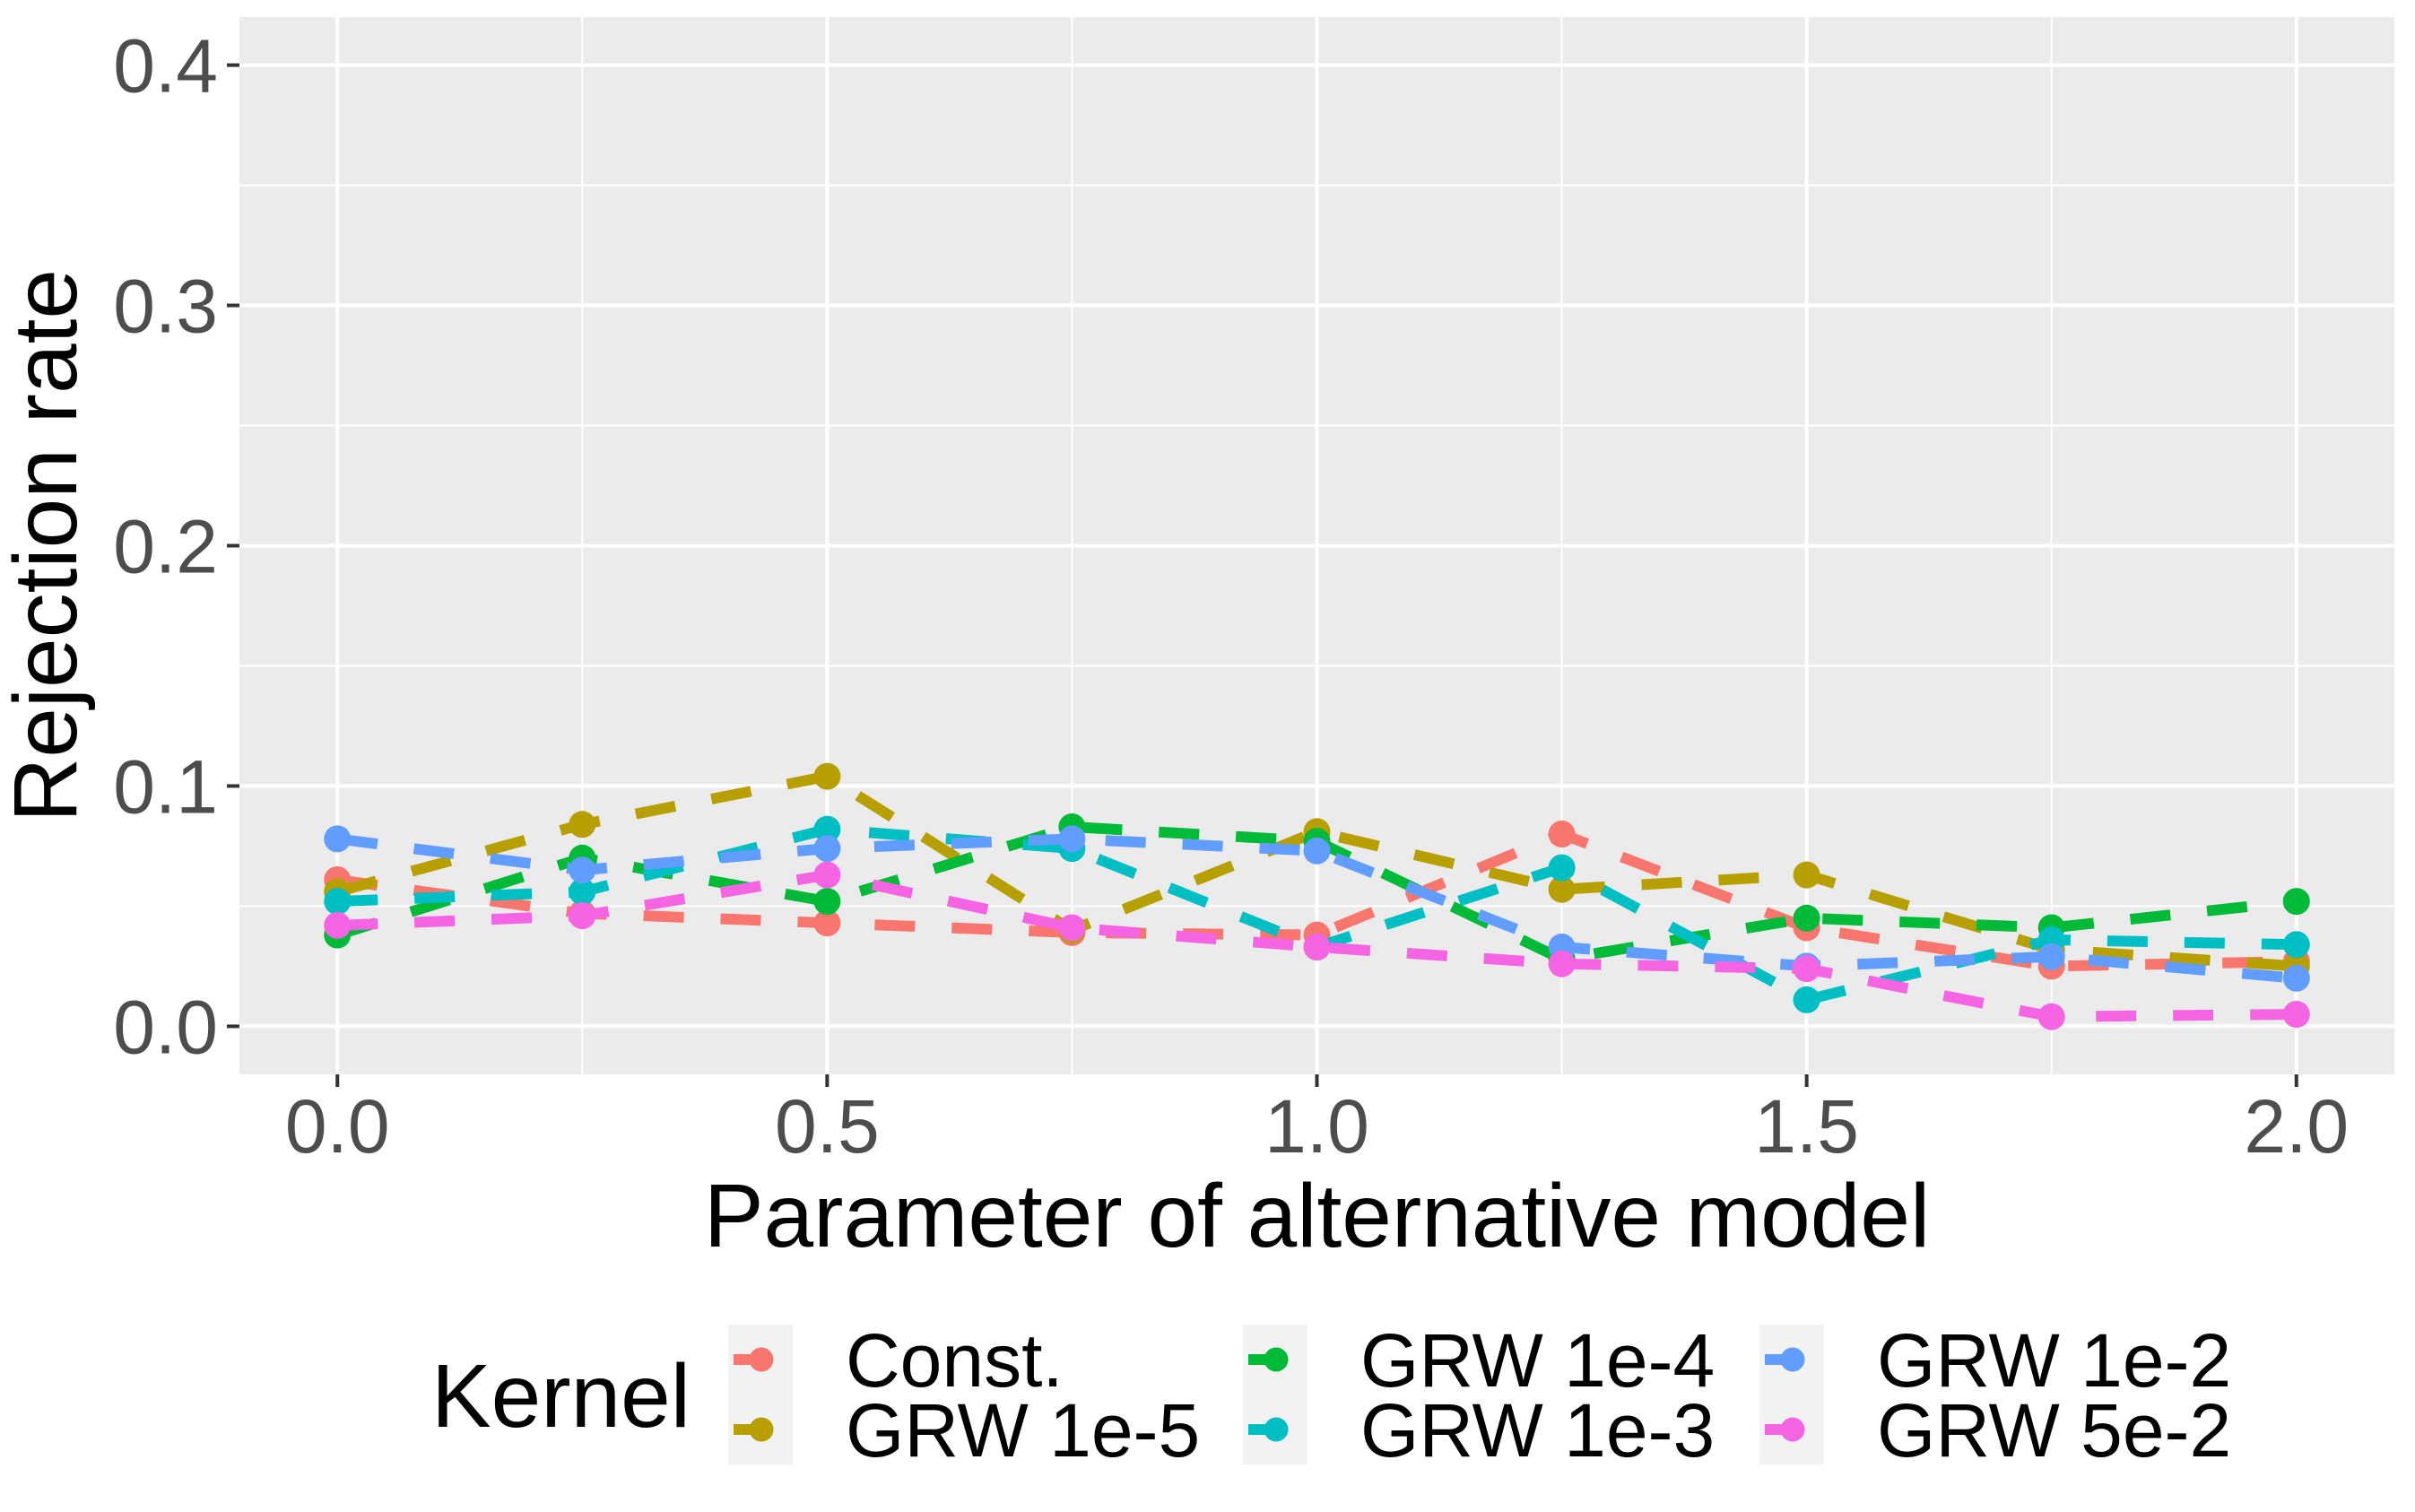 The width and height of the screenshot is (2415, 1512). What do you see at coordinates (561, 1397) in the screenshot?
I see `legend-title: Kernel` at bounding box center [561, 1397].